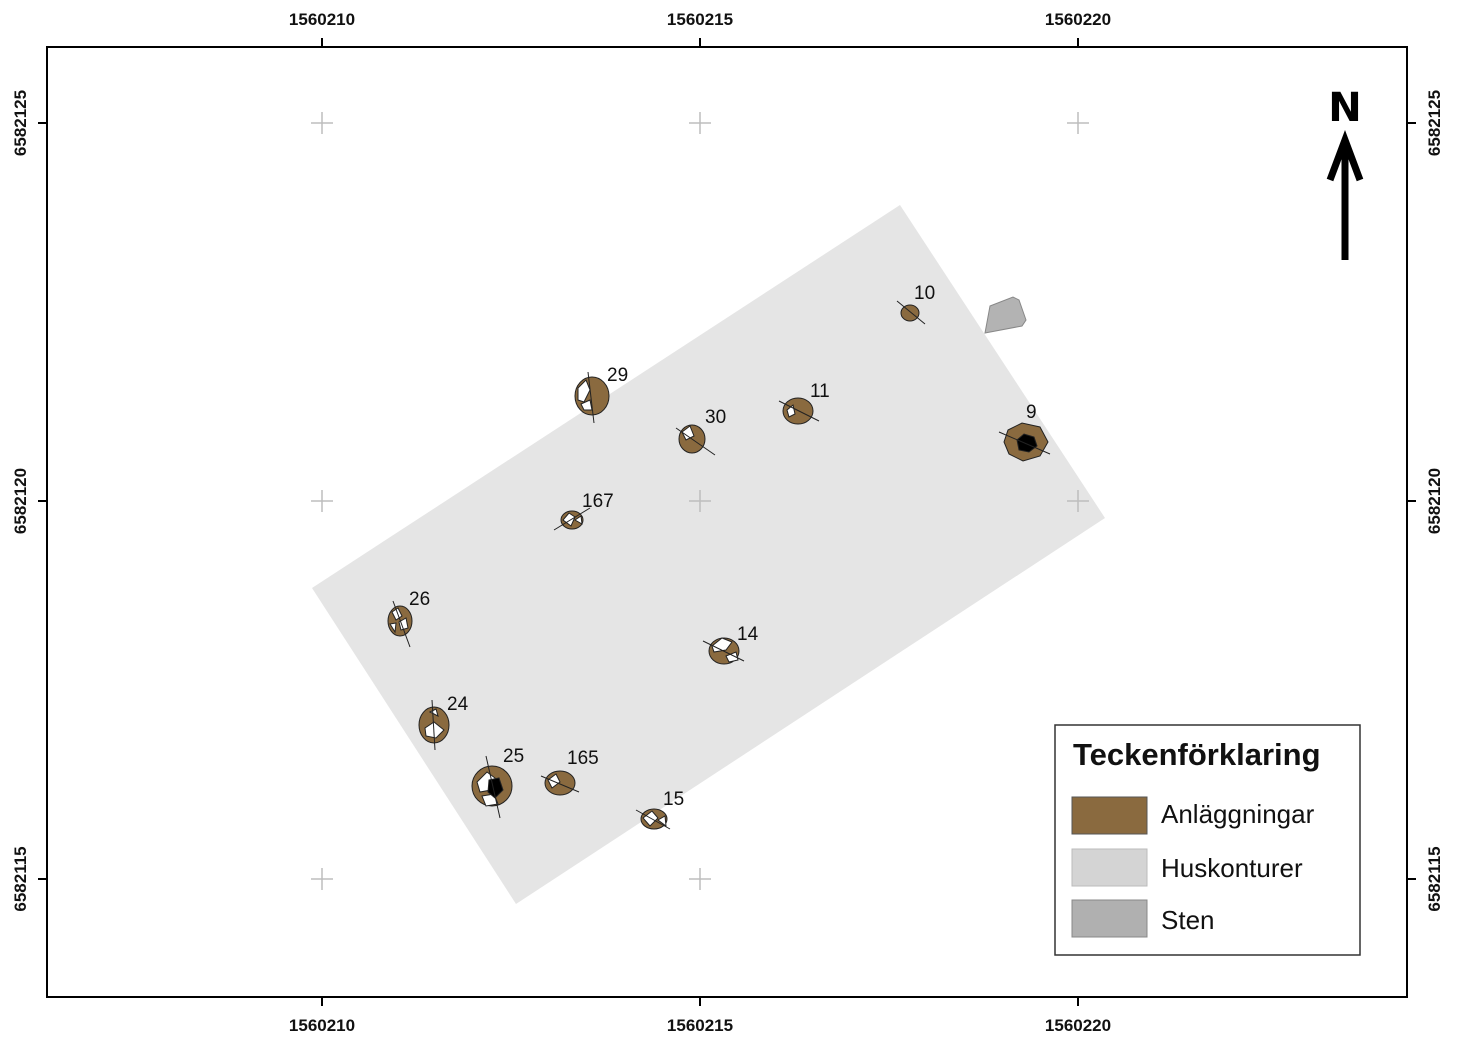  Describe the element at coordinates (1238, 814) in the screenshot. I see `legend-label-anlaggningar: Anläggningar` at that location.